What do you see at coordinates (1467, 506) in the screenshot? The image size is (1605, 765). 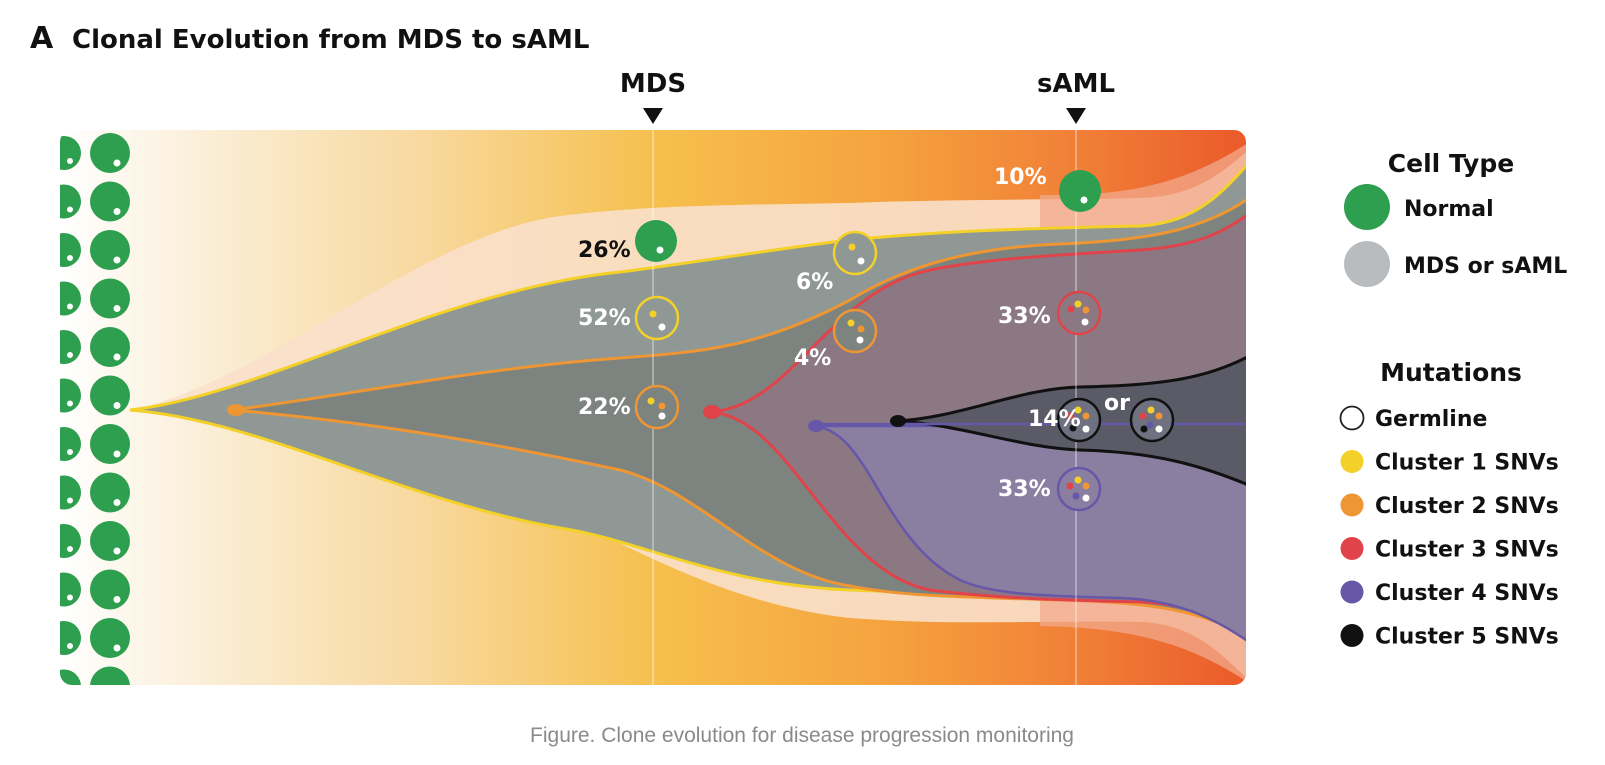 I see `legend-cluster2-label: Cluster 2 SNVs` at bounding box center [1467, 506].